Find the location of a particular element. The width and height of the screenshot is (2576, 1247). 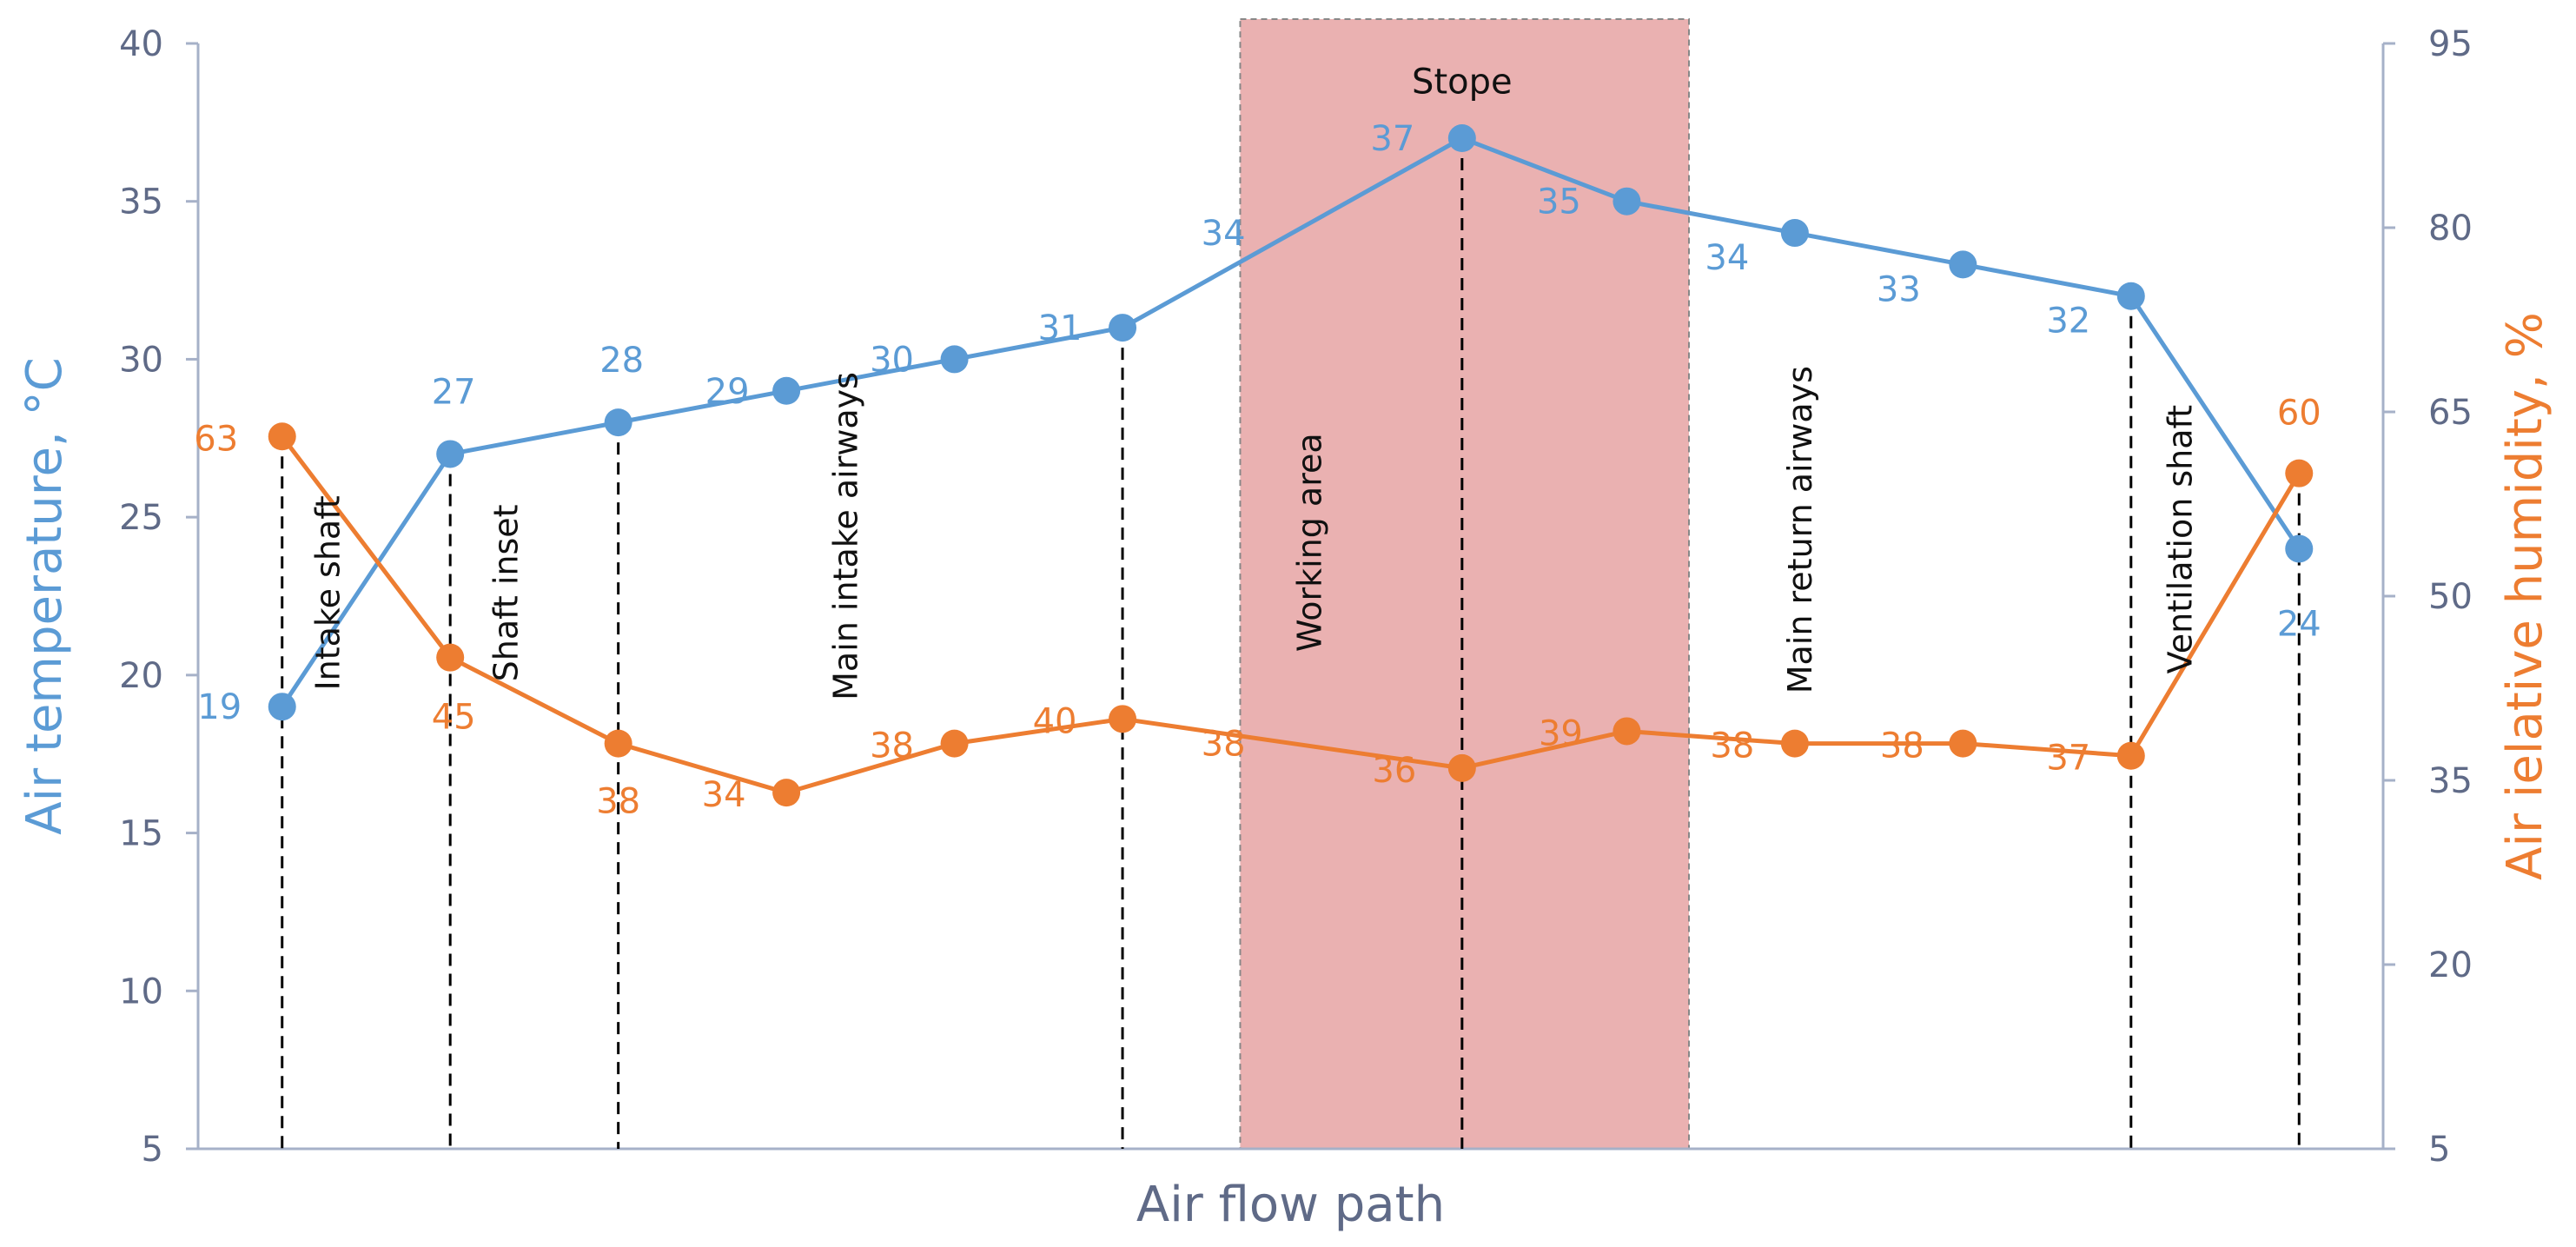

stope-annotation: Stope is located at coordinates (1462, 83).